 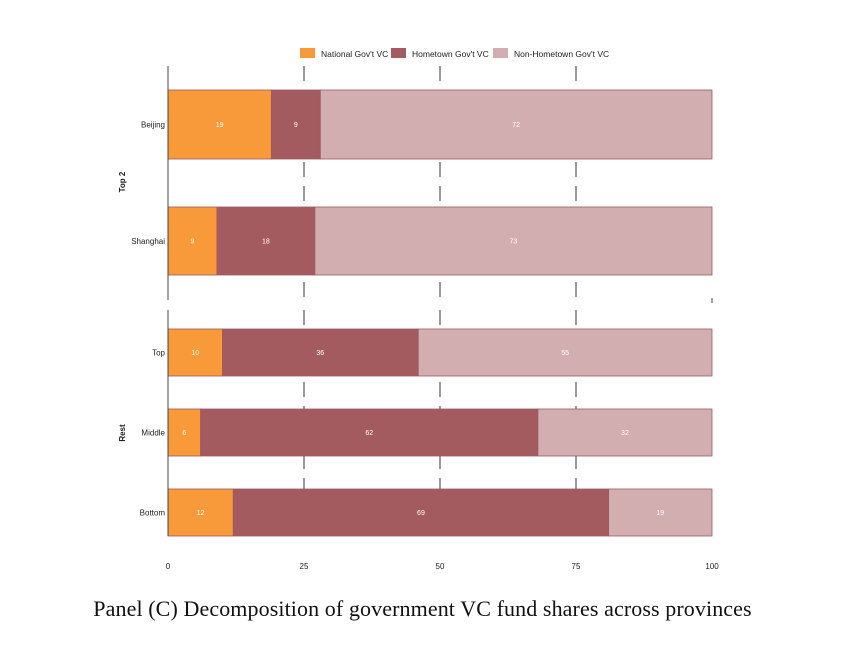 I want to click on data-label: 6, so click(x=184, y=433).